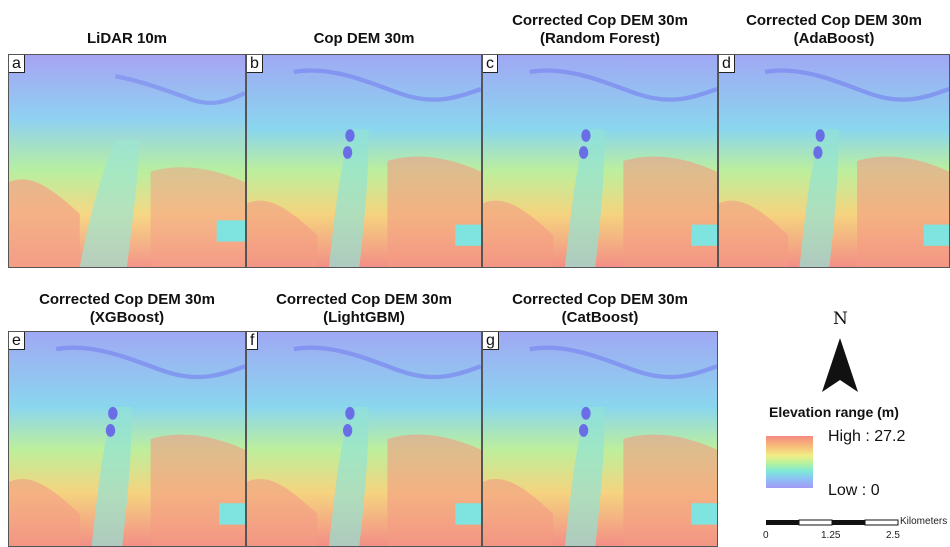  What do you see at coordinates (766, 535) in the screenshot?
I see `scale-tick-label: 0` at bounding box center [766, 535].